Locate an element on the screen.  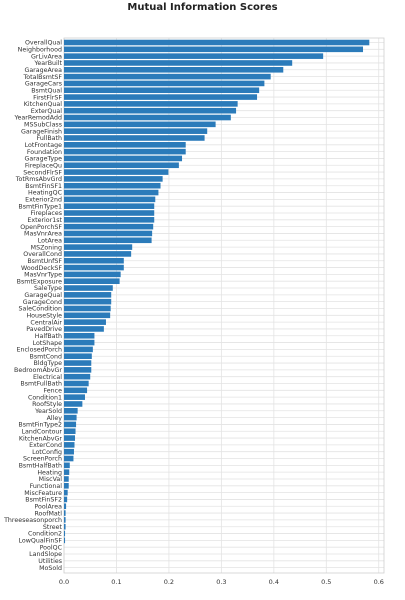
y-tick-label: FirstFlrSF is located at coordinates (47, 97).